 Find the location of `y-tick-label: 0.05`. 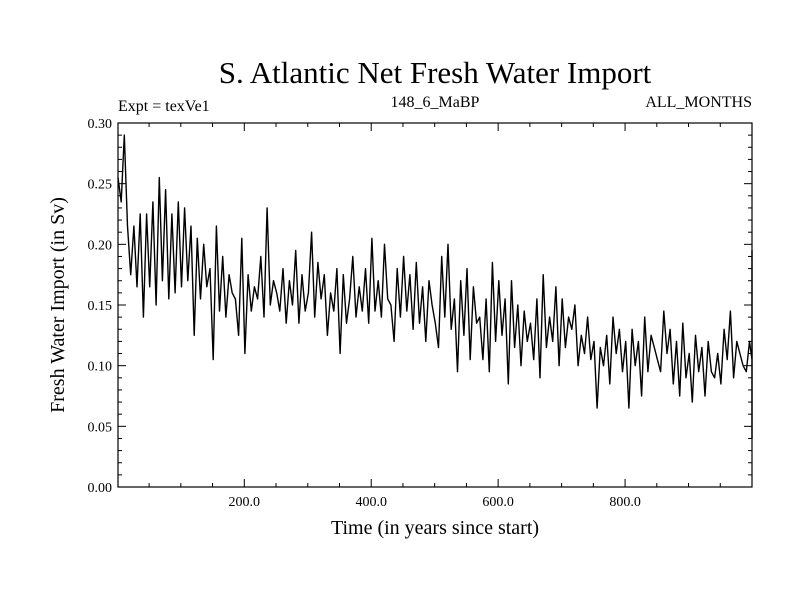

y-tick-label: 0.05 is located at coordinates (100, 427).